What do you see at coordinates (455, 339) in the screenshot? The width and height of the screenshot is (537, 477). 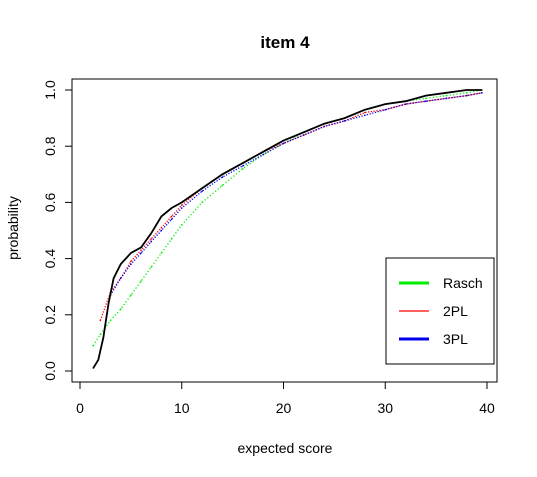 I see `legend-label-3pl: 3PL` at bounding box center [455, 339].